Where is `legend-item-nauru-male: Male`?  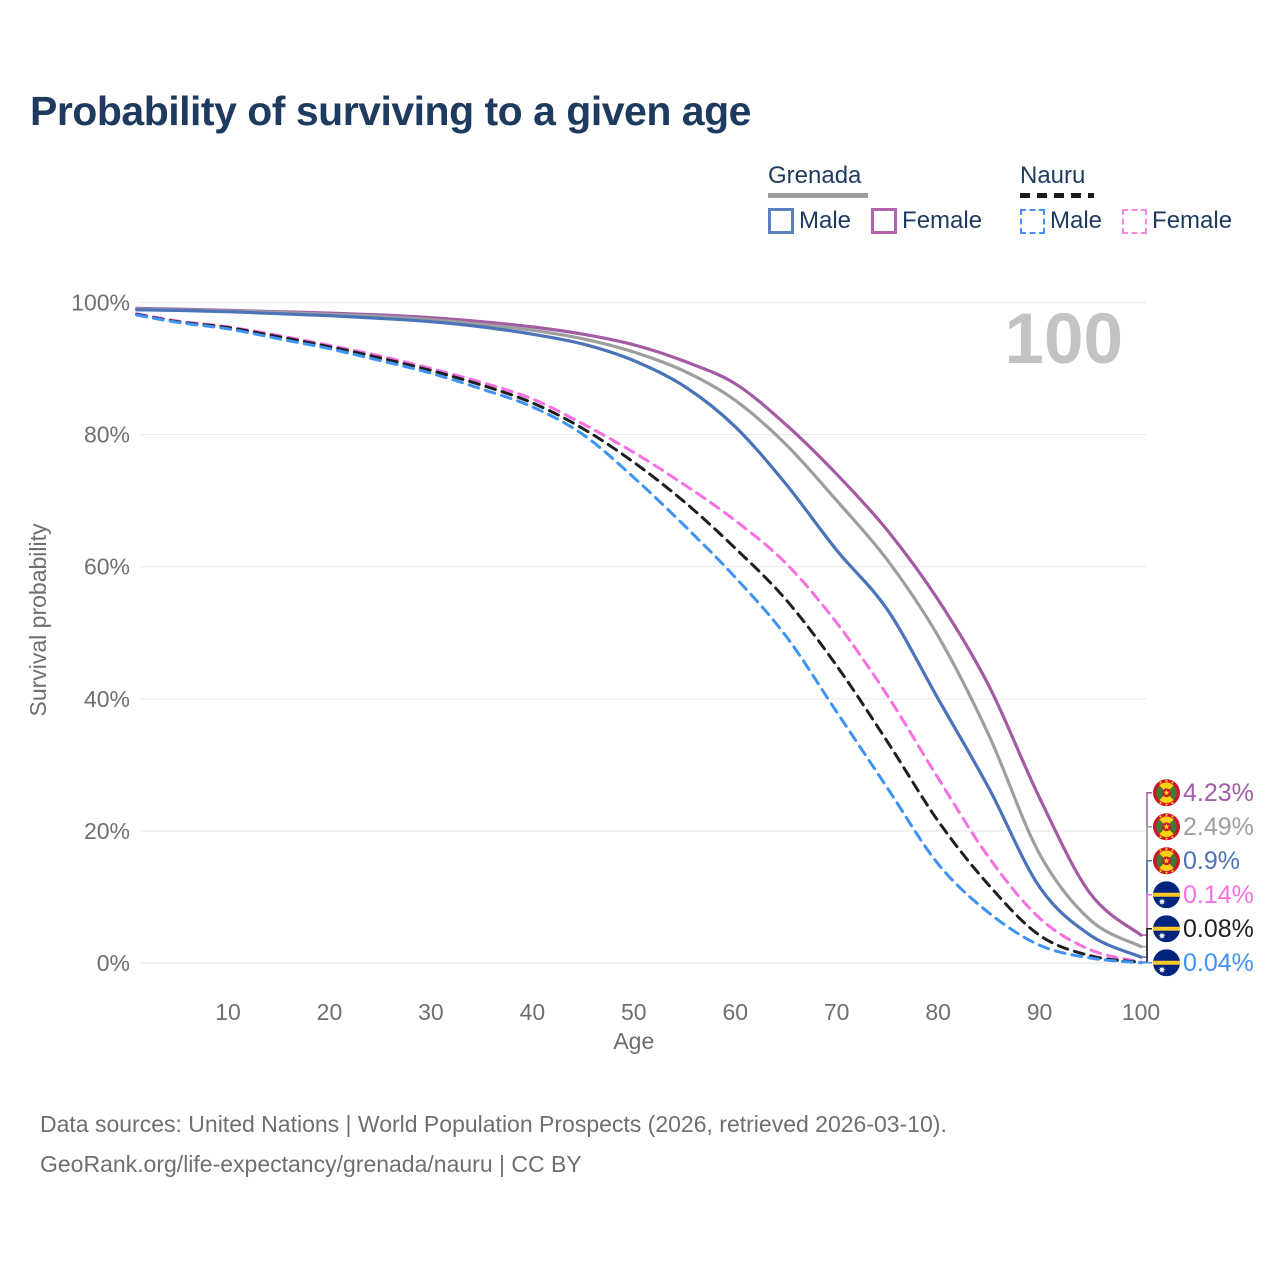 legend-item-nauru-male: Male is located at coordinates (1061, 221).